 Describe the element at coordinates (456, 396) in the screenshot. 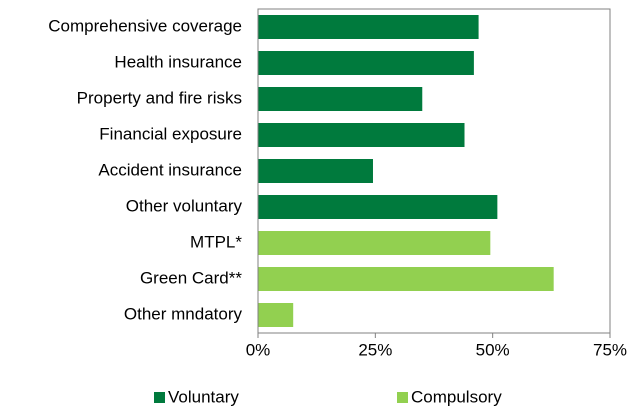

I see `legend-label: Compulsory` at that location.